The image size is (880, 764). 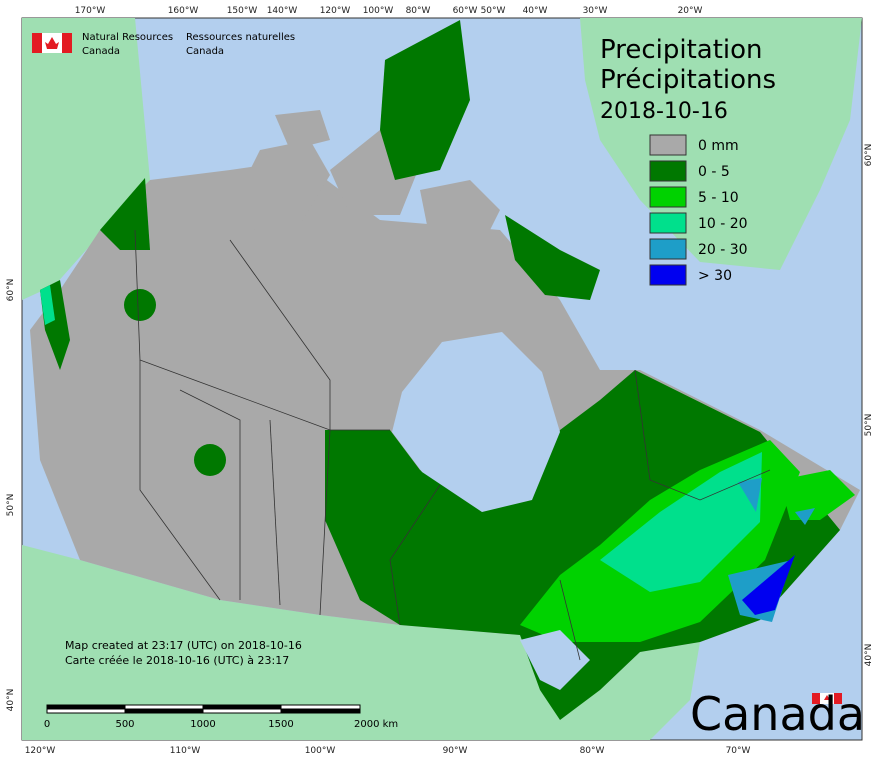 What do you see at coordinates (738, 751) in the screenshot?
I see `lon-label: 70°W` at bounding box center [738, 751].